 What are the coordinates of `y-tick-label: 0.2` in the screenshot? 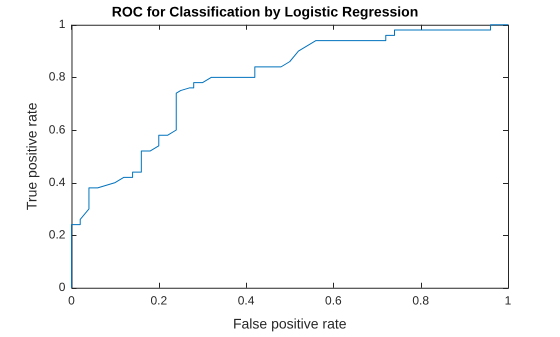 It's located at (57, 235).